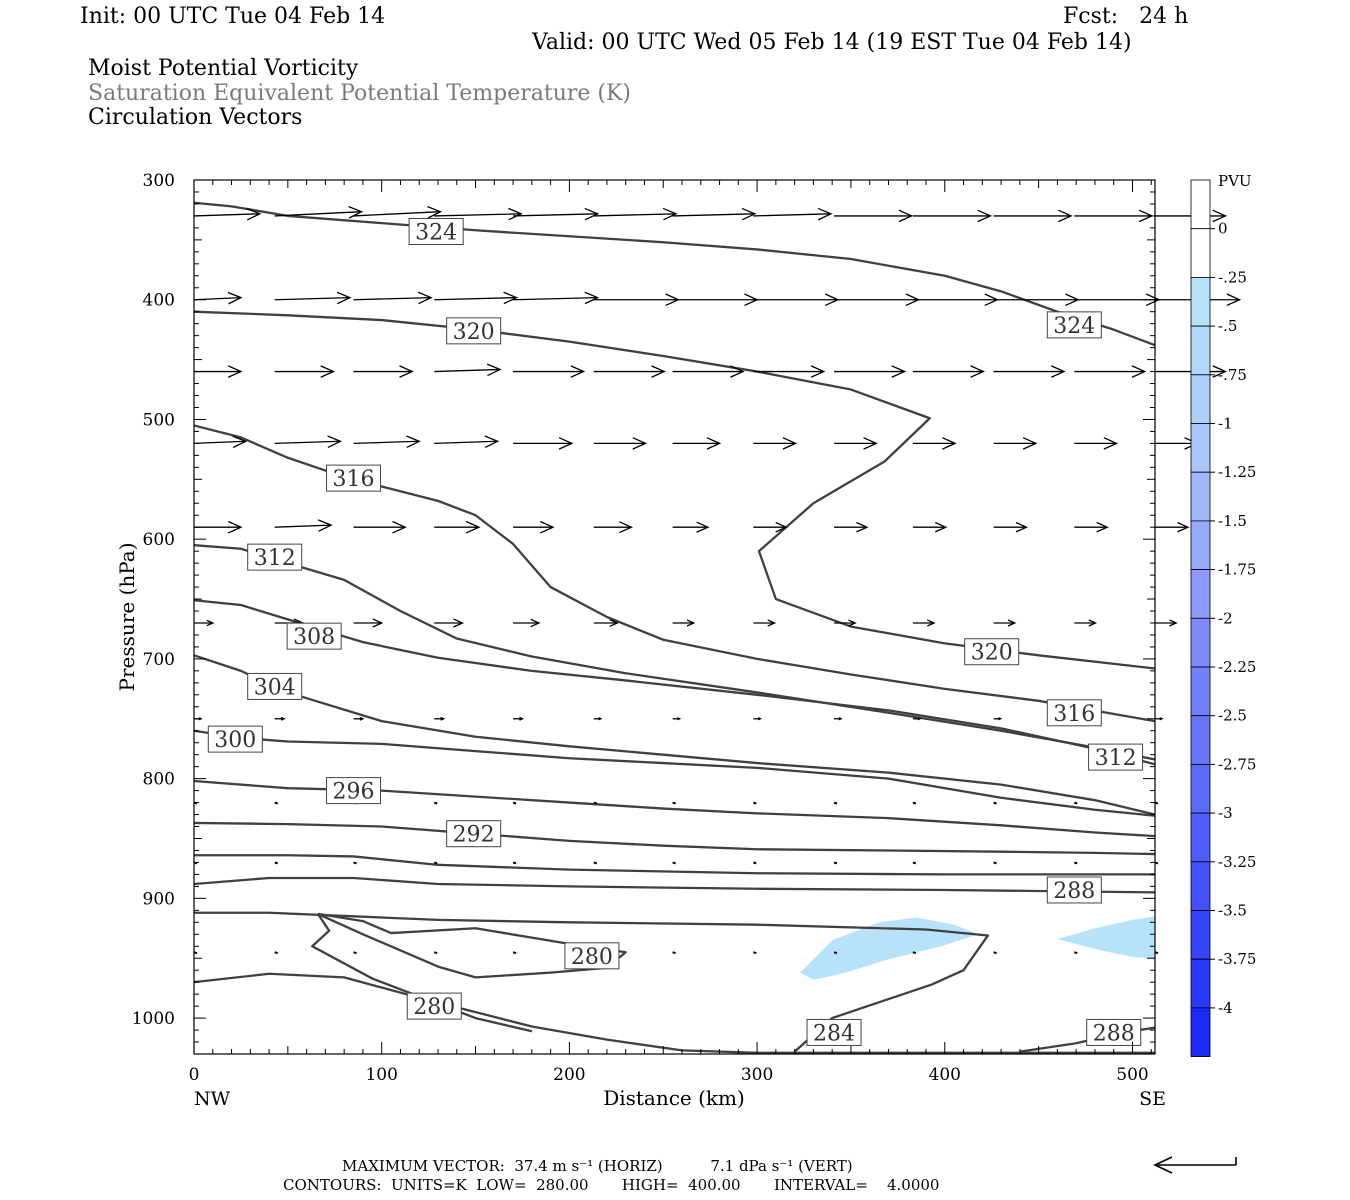  I want to click on colorbar-label: -.75, so click(1232, 375).